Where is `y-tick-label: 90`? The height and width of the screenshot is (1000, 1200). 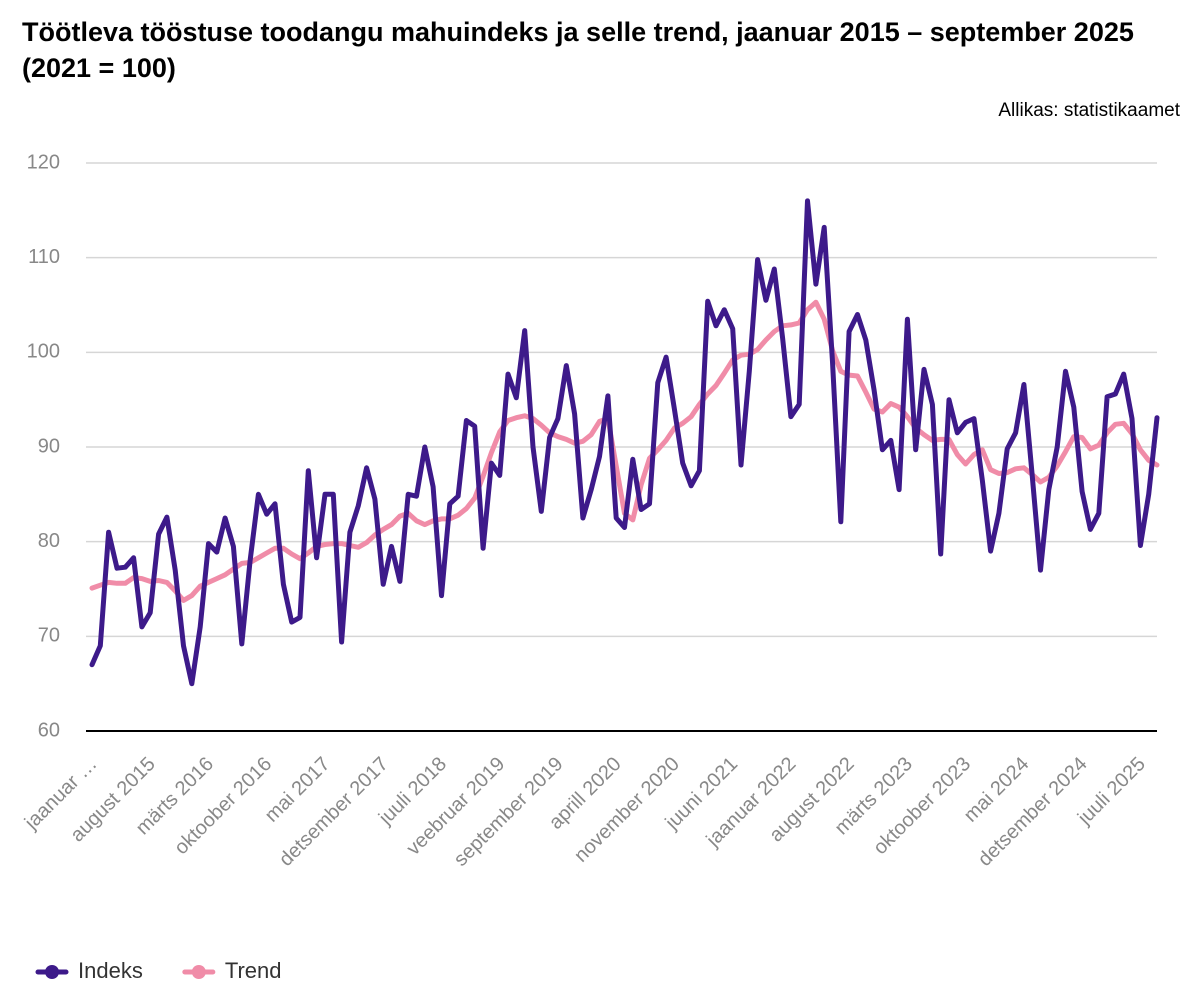 y-tick-label: 90 is located at coordinates (49, 446).